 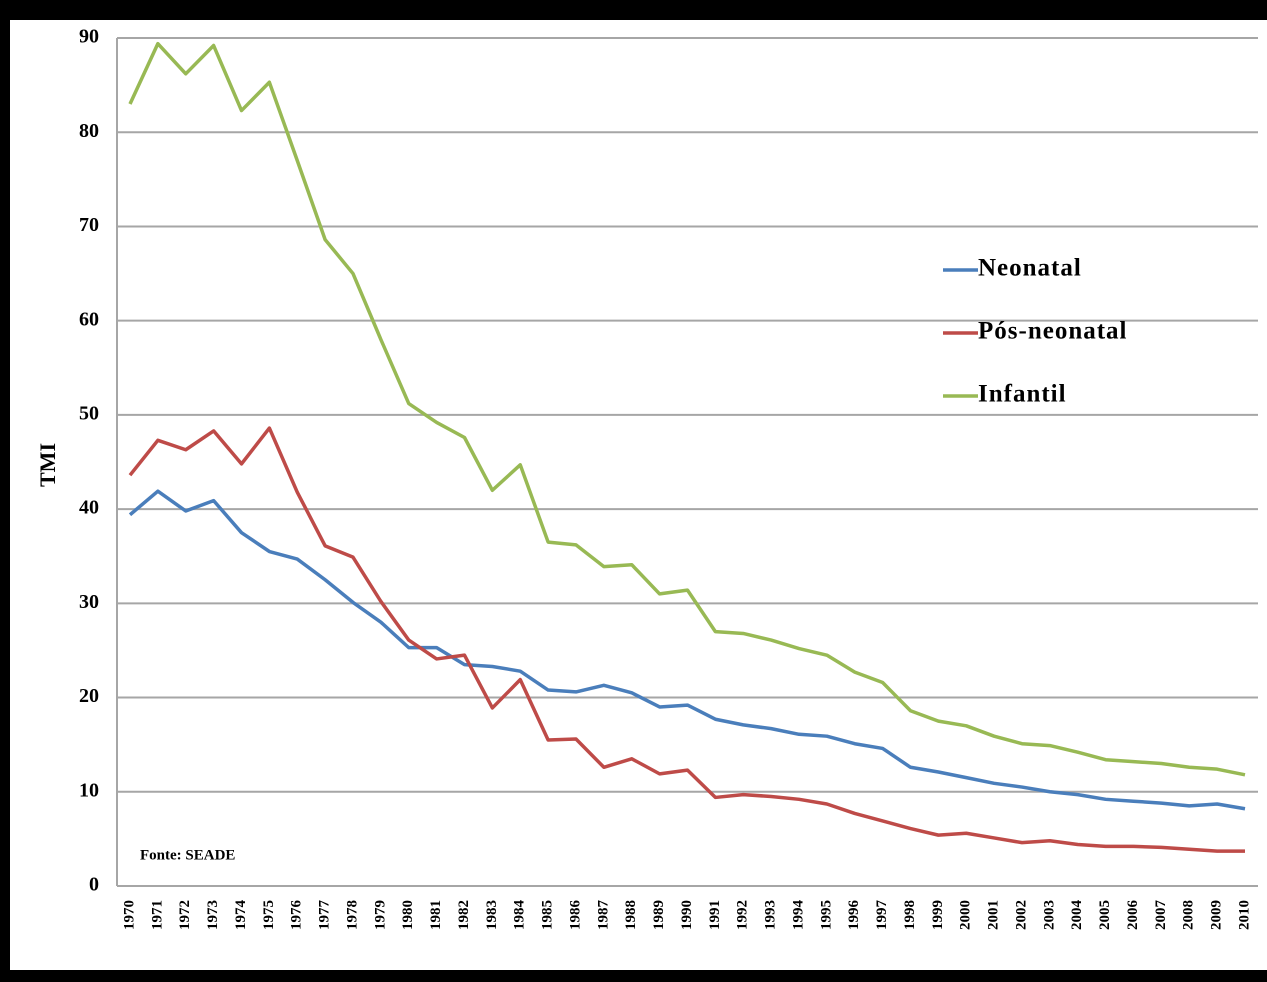 What do you see at coordinates (187, 855) in the screenshot?
I see `annotation: Fonte: SEADE` at bounding box center [187, 855].